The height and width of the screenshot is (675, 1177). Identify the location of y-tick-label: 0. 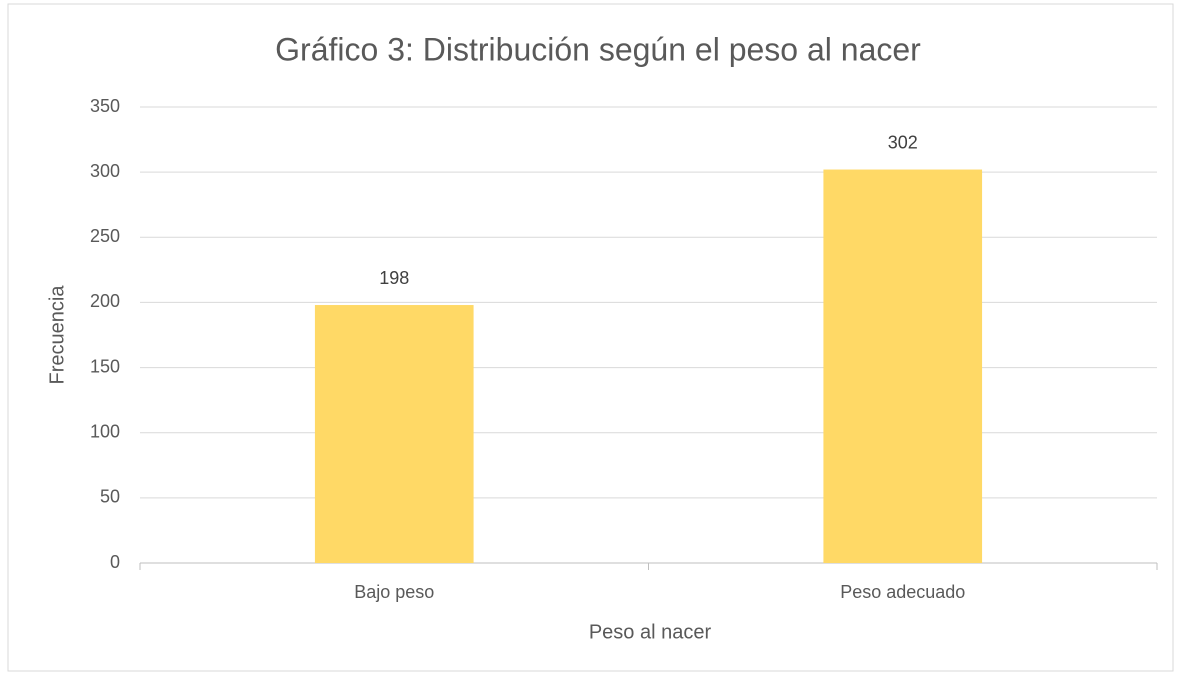
(115, 562).